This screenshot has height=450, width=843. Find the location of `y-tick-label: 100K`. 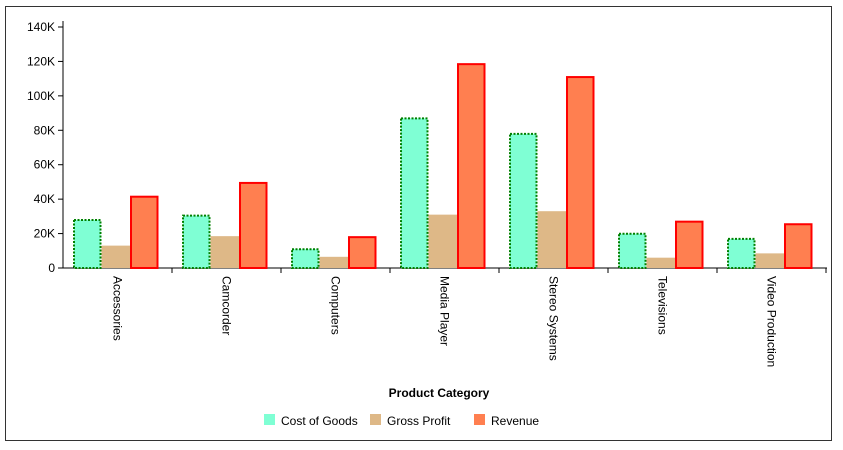

y-tick-label: 100K is located at coordinates (41, 96).